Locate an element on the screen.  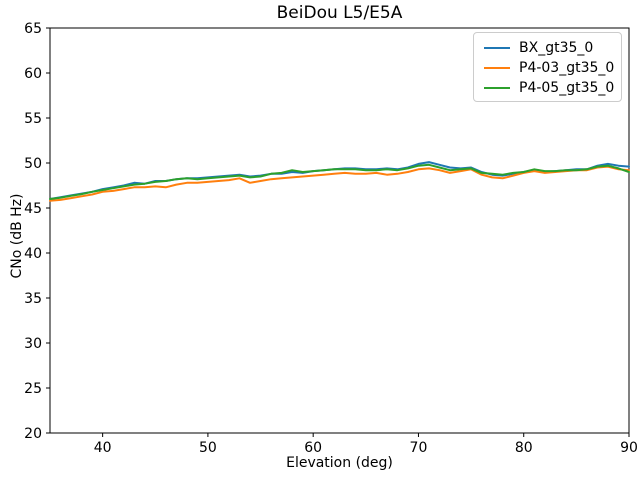
y-tick-label: 30 is located at coordinates (33, 344).